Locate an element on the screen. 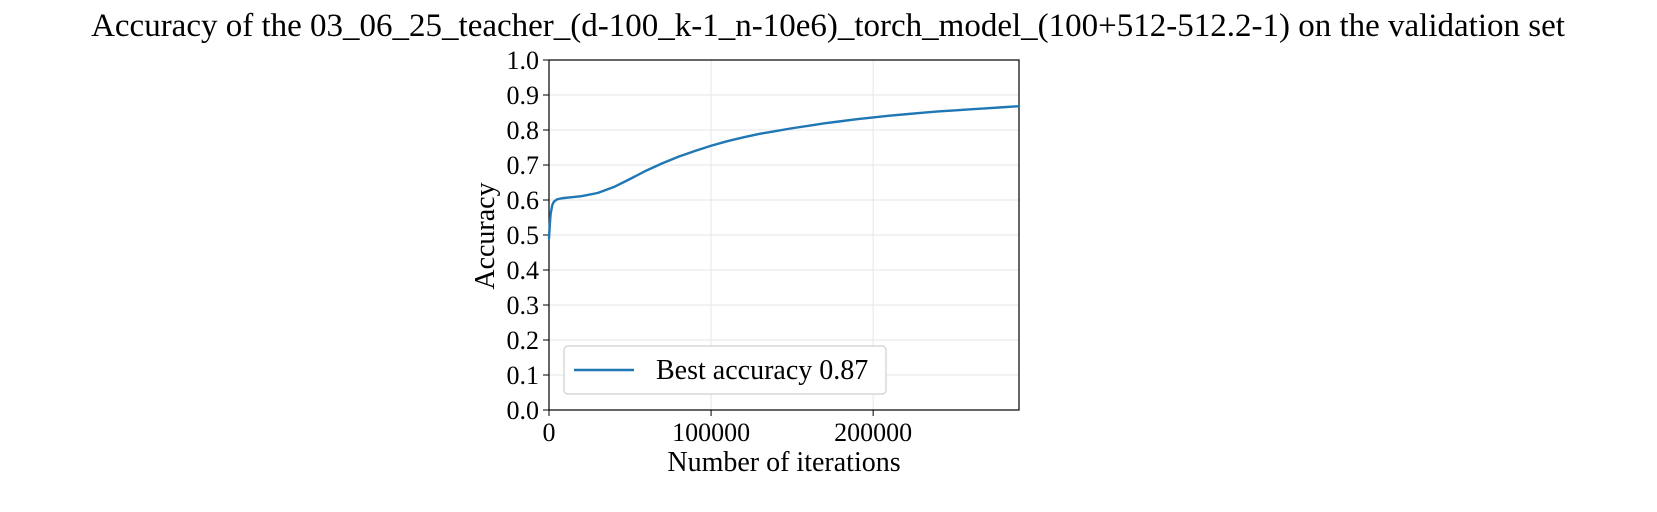 Image resolution: width=1657 pixels, height=512 pixels. legend-label: Best accuracy 0.87 is located at coordinates (762, 370).